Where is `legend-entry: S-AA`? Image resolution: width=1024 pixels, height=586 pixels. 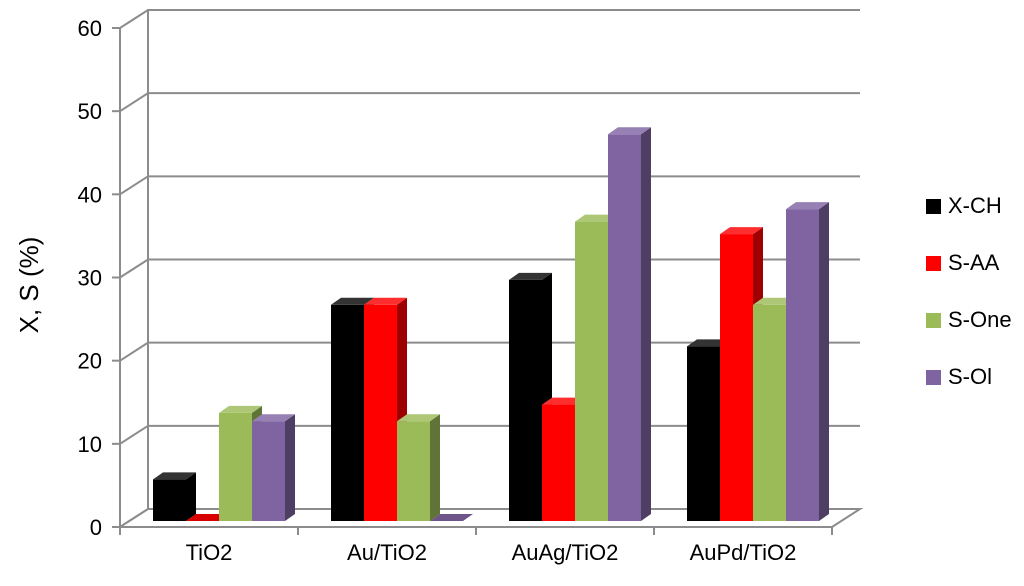
legend-entry: S-AA is located at coordinates (963, 262).